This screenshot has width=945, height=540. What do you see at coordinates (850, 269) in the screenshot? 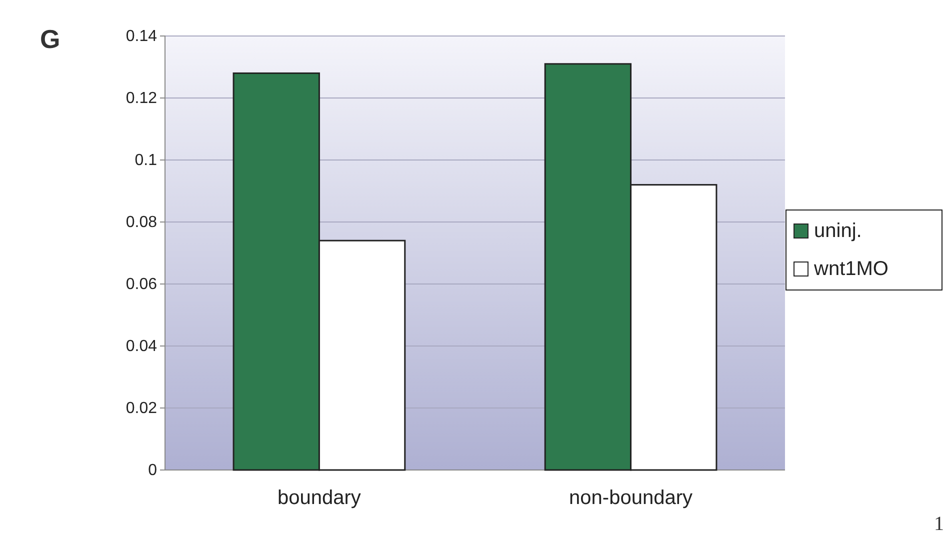
I see `legend-label: wnt1MO` at bounding box center [850, 269].